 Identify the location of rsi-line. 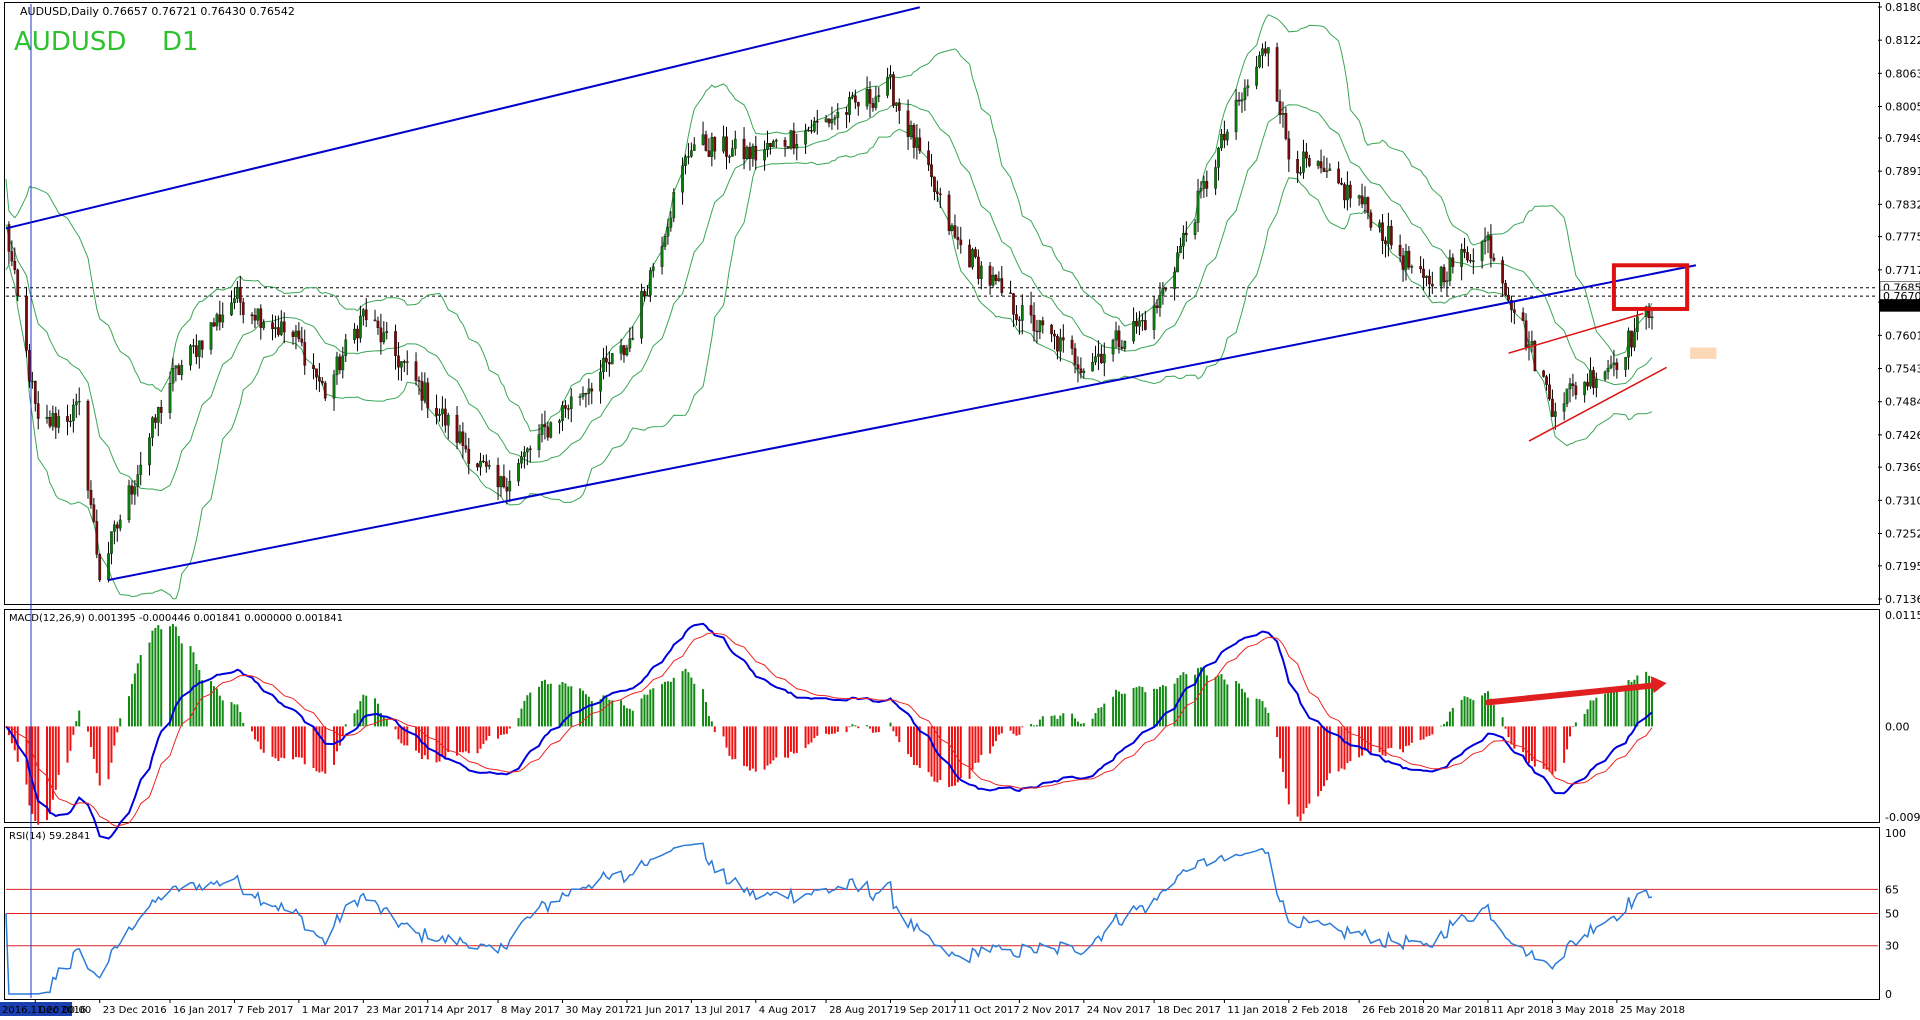
(829, 918).